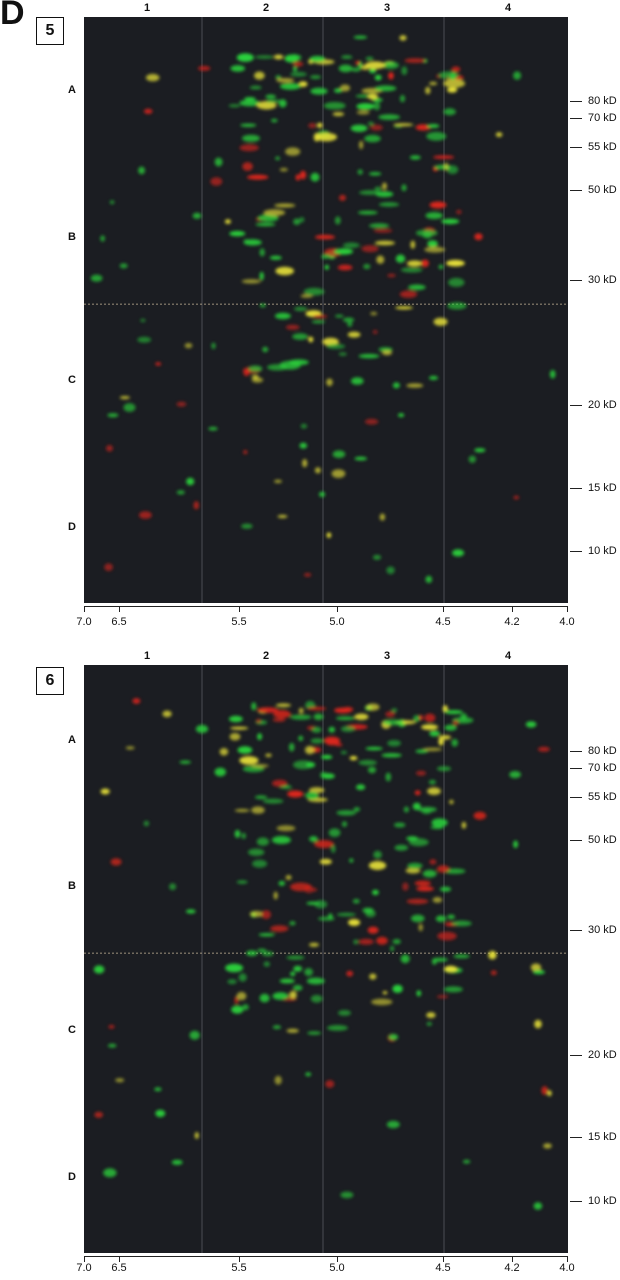  I want to click on mw-marker-30: 30 kD, so click(602, 930).